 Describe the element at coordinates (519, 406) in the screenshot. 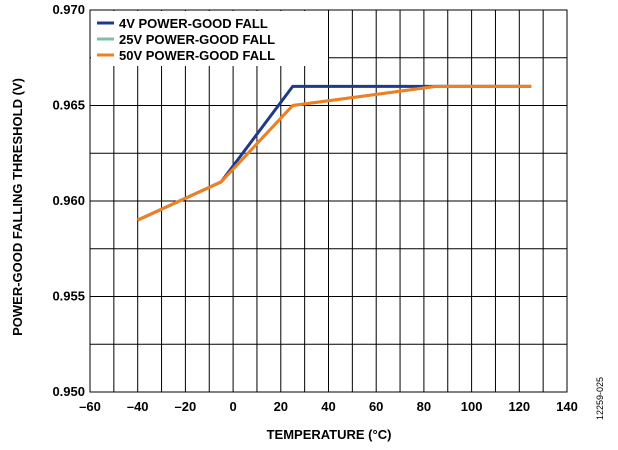

I see `x-tick-label: 120` at that location.